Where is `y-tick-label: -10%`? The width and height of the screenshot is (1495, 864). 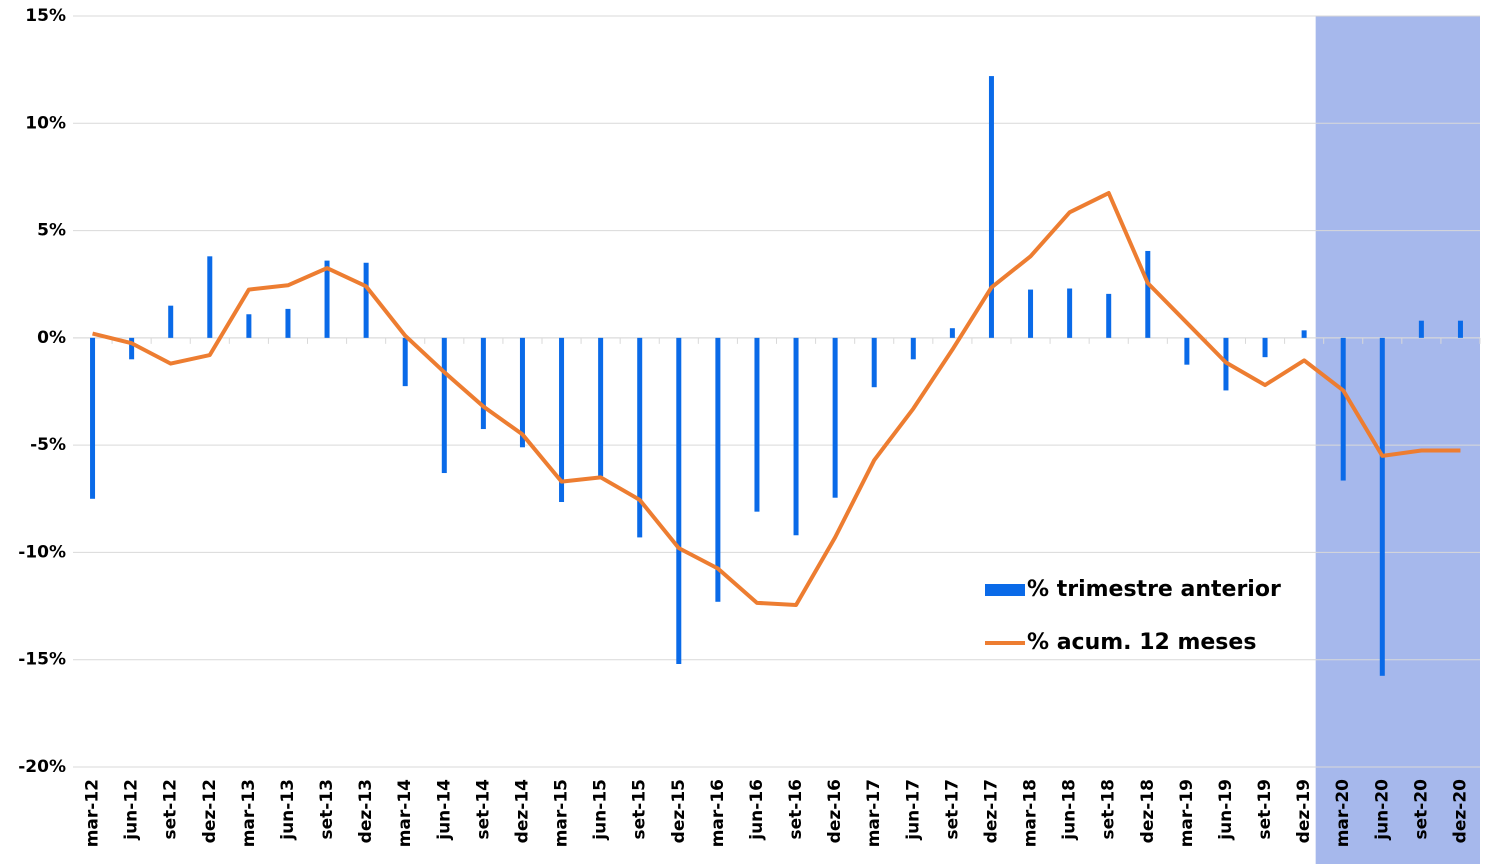 y-tick-label: -10% is located at coordinates (42, 552).